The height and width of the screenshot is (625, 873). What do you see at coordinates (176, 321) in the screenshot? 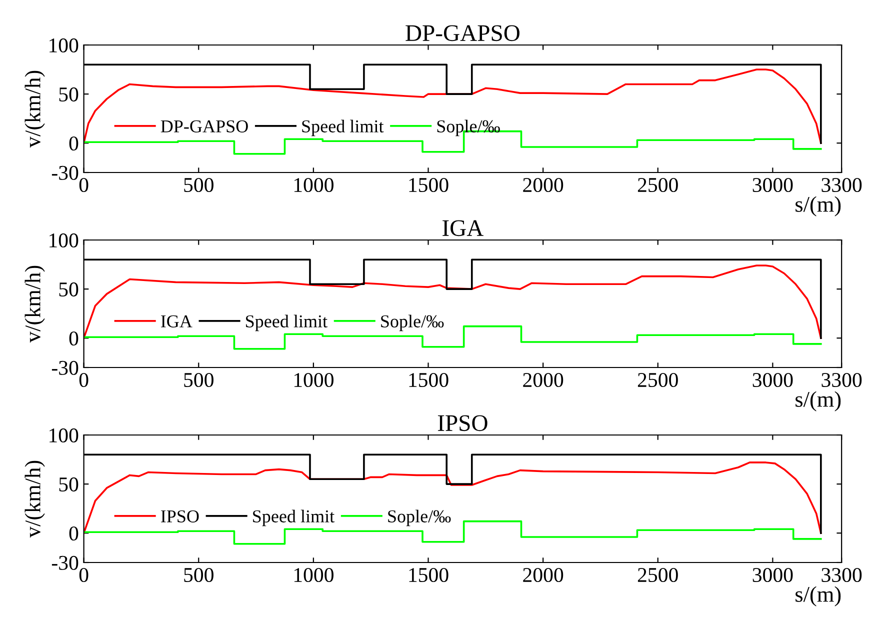
I see `legend-label: IGA` at bounding box center [176, 321].